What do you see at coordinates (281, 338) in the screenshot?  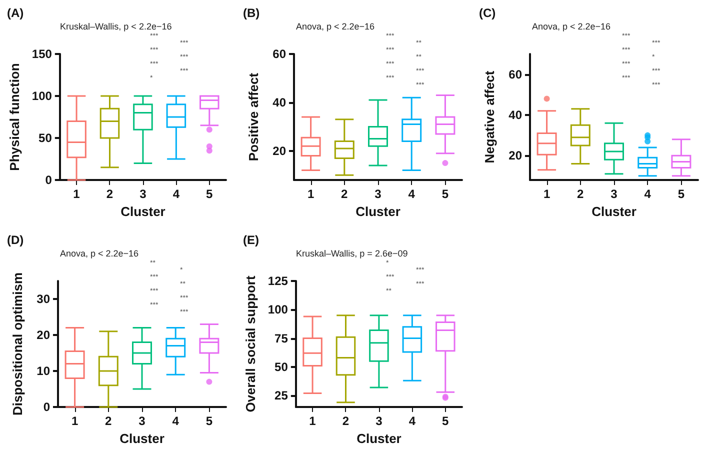 I see `y-tick-label: 75` at bounding box center [281, 338].